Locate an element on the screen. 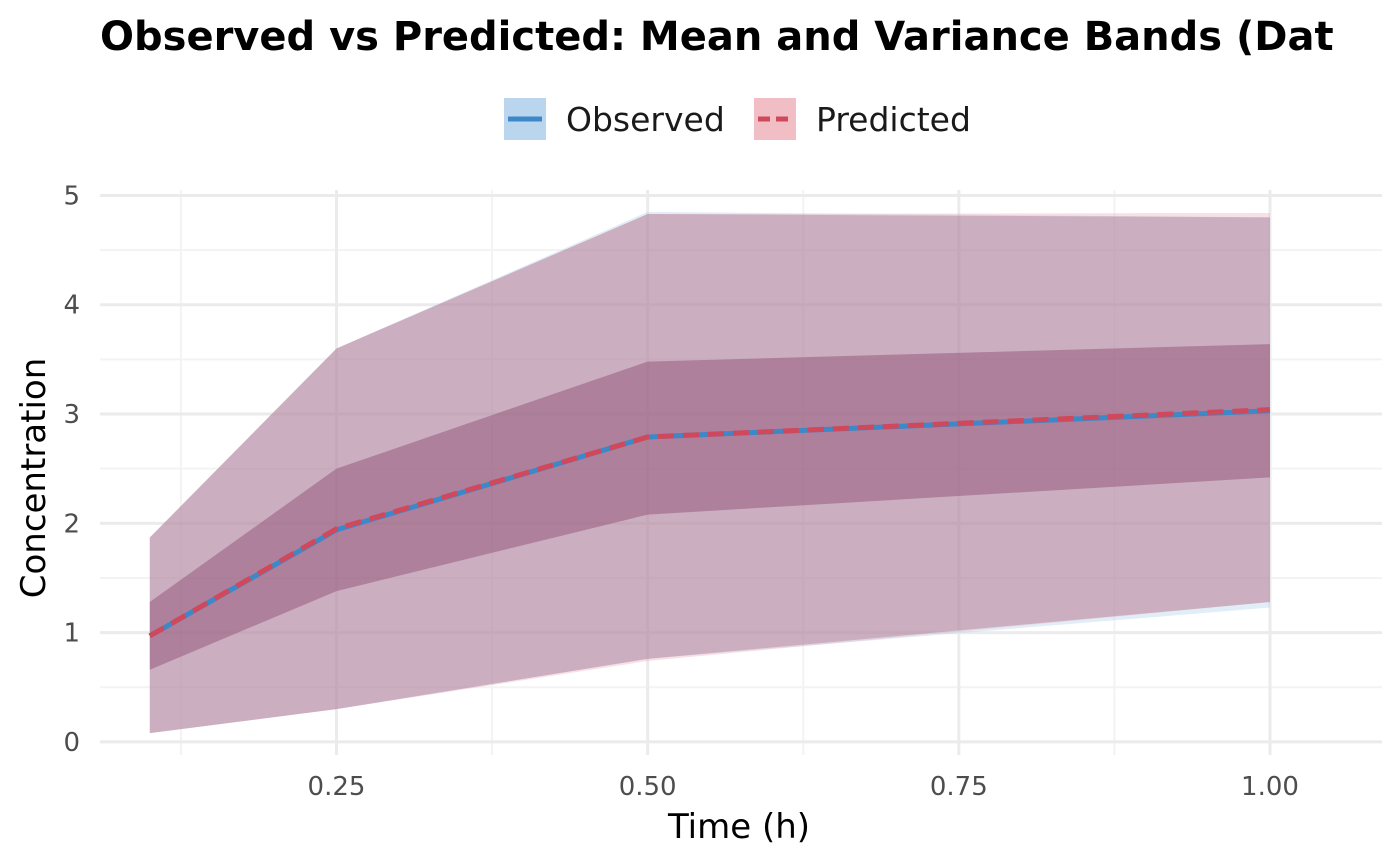  x-tick-labels: 0.25 0.50 0.75 1.00 is located at coordinates (803, 787).